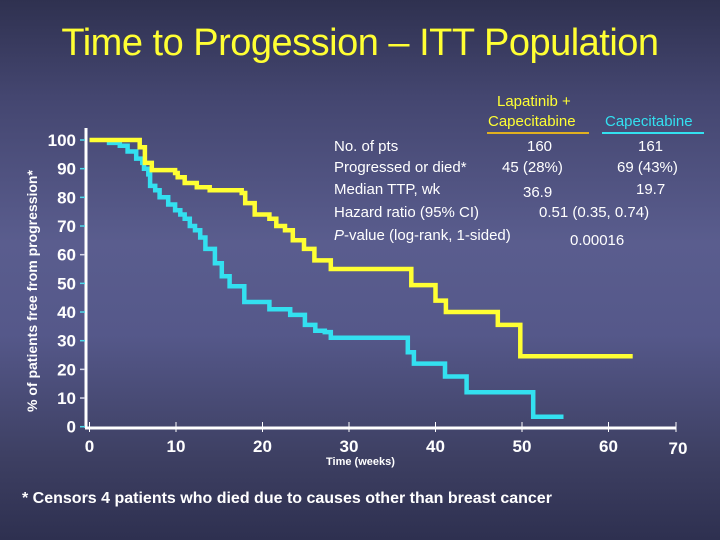 The height and width of the screenshot is (540, 720). What do you see at coordinates (62, 140) in the screenshot?
I see `y-tick-label: 100` at bounding box center [62, 140].